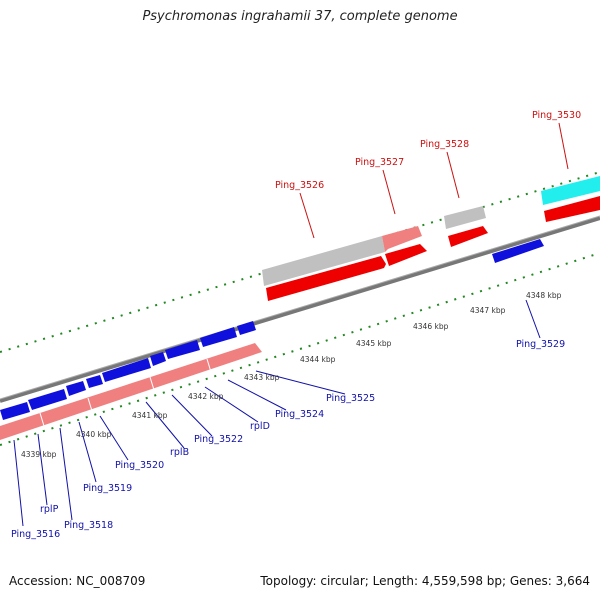 This screenshot has height=600, width=600. What do you see at coordinates (374, 343) in the screenshot?
I see `kbp-label: 4345 kbp` at bounding box center [374, 343].